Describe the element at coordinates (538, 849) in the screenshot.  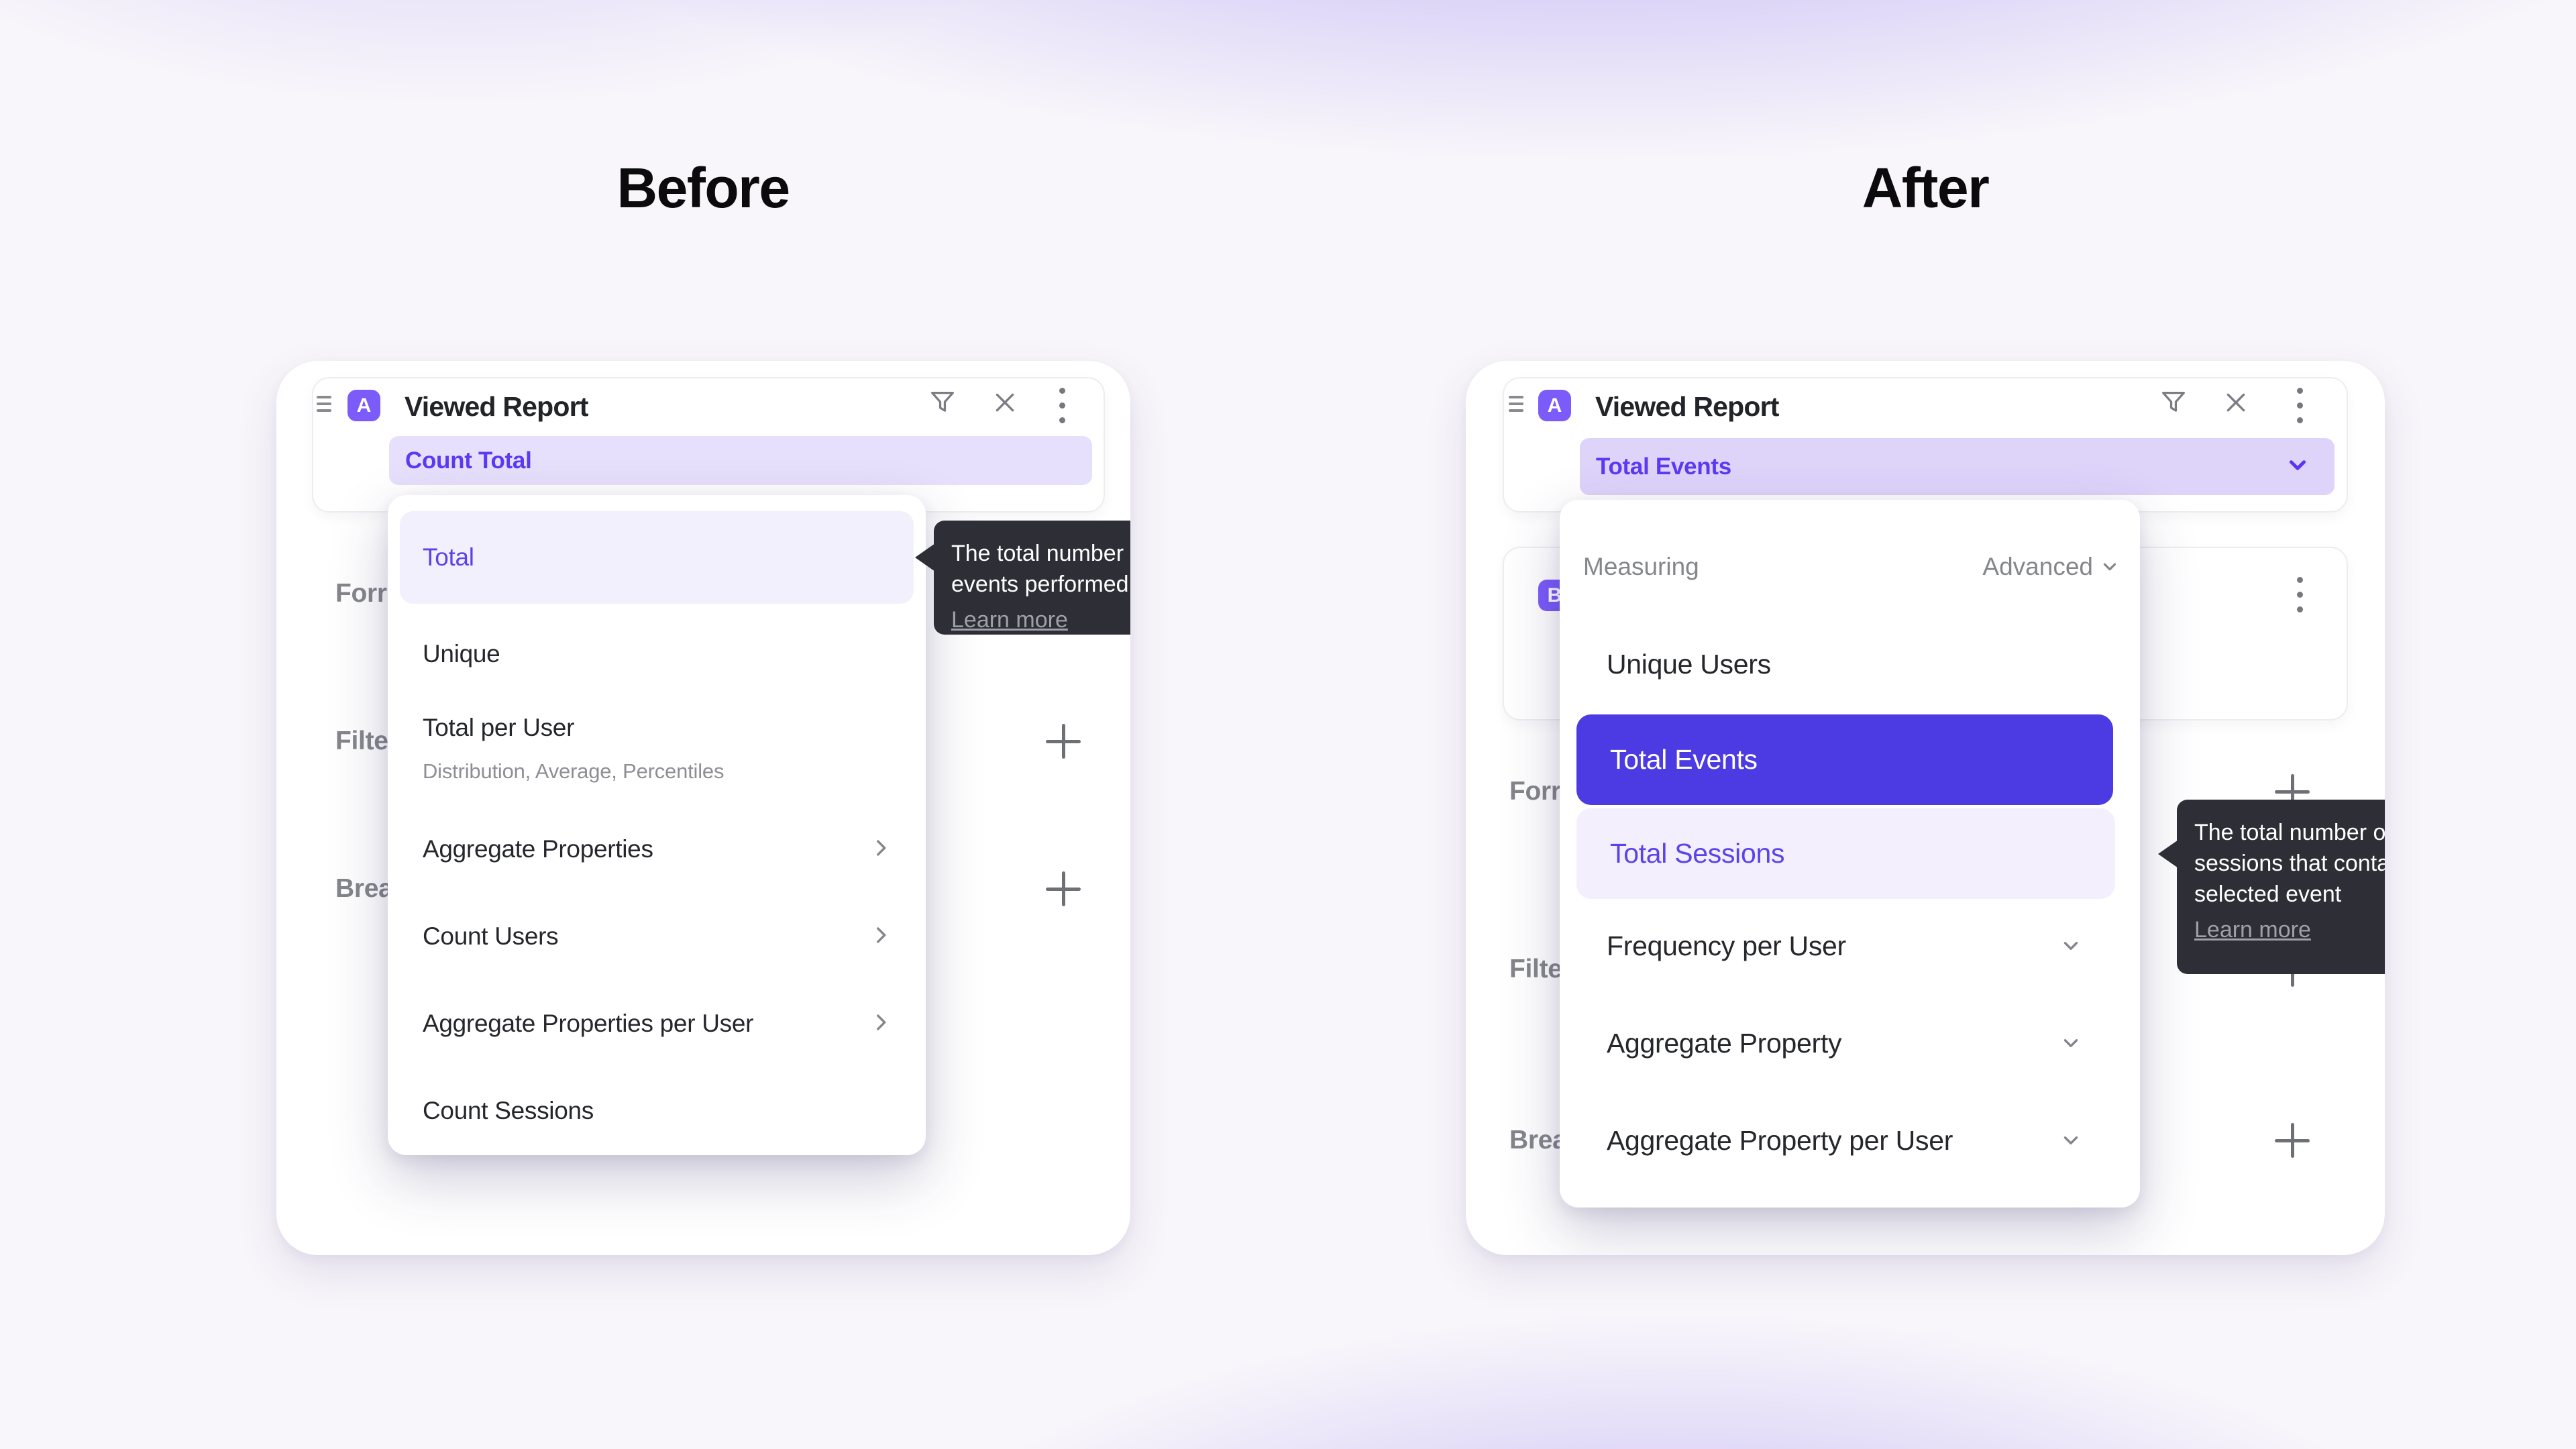
I see `menu-item-aggregate-properties: Aggregate Properties` at that location.